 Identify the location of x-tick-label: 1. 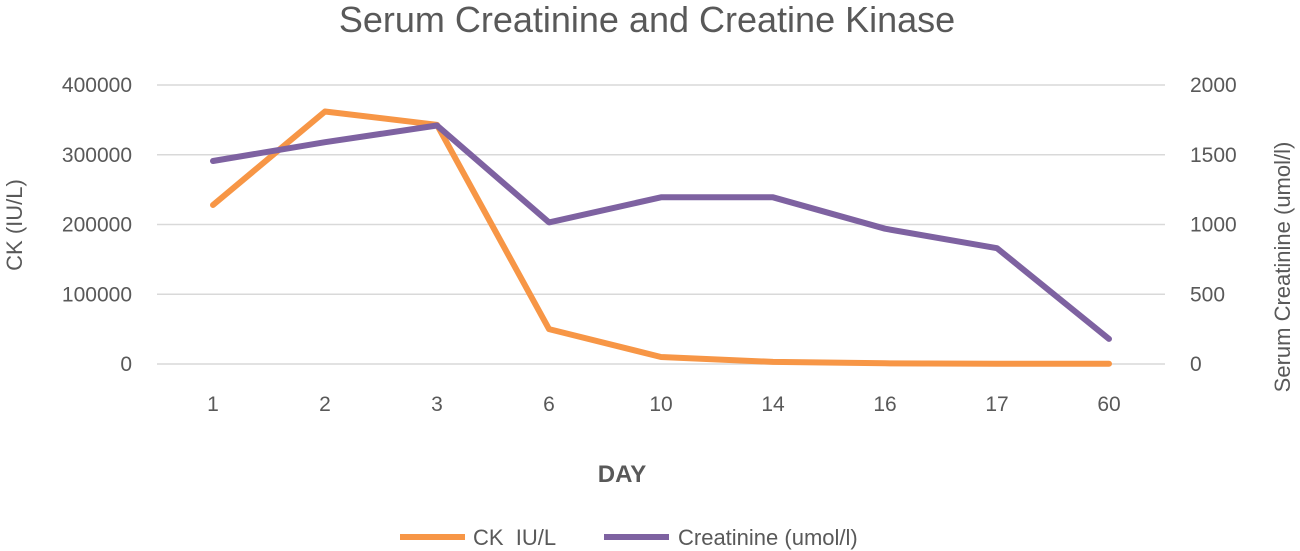
(213, 404).